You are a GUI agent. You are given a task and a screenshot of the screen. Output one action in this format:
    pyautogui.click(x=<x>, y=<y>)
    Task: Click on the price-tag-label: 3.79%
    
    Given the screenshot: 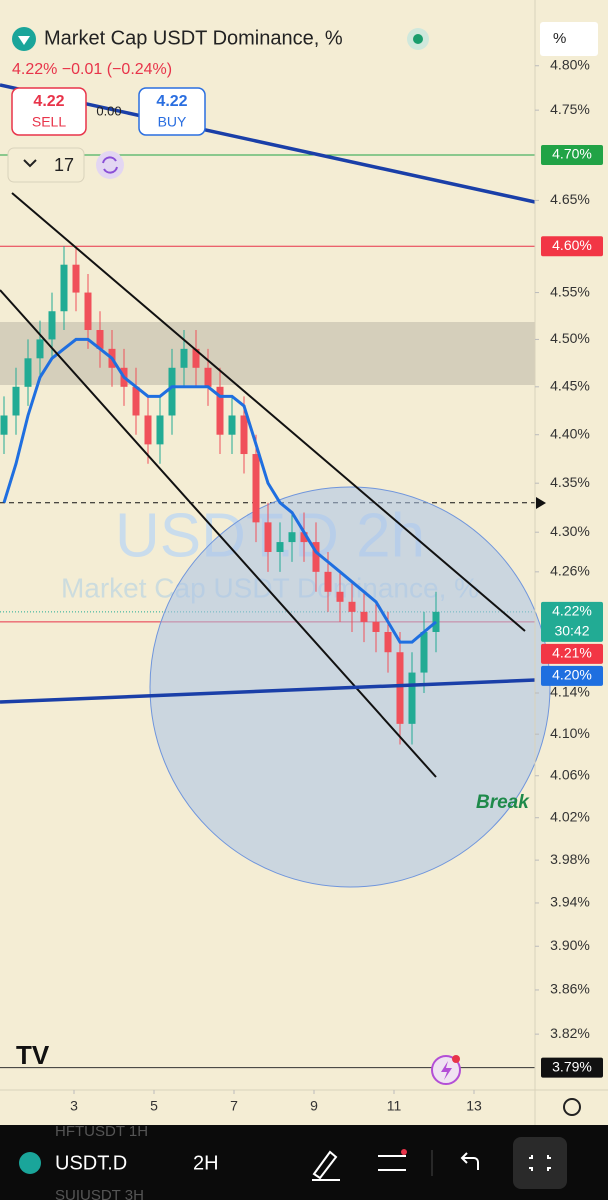 What is the action you would take?
    pyautogui.click(x=572, y=1066)
    